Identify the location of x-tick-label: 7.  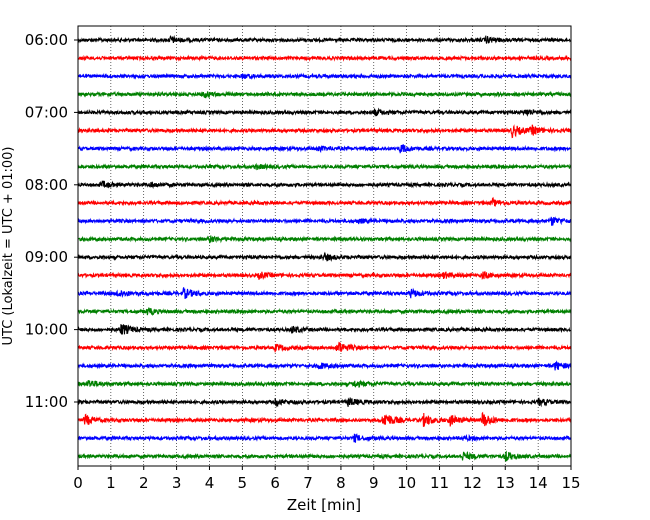
(308, 483).